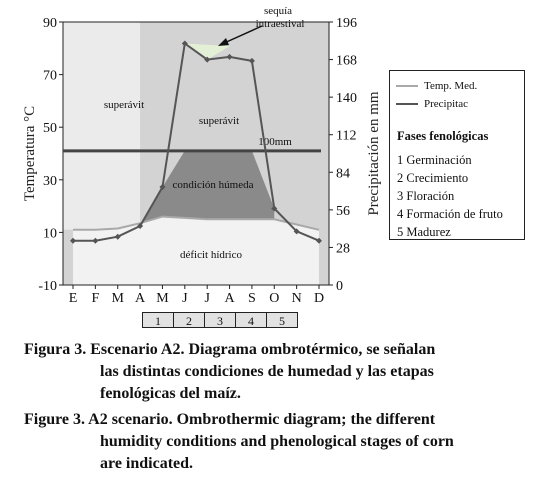 Image resolution: width=536 pixels, height=482 pixels. Describe the element at coordinates (140, 298) in the screenshot. I see `x-tick-label-3: A` at that location.